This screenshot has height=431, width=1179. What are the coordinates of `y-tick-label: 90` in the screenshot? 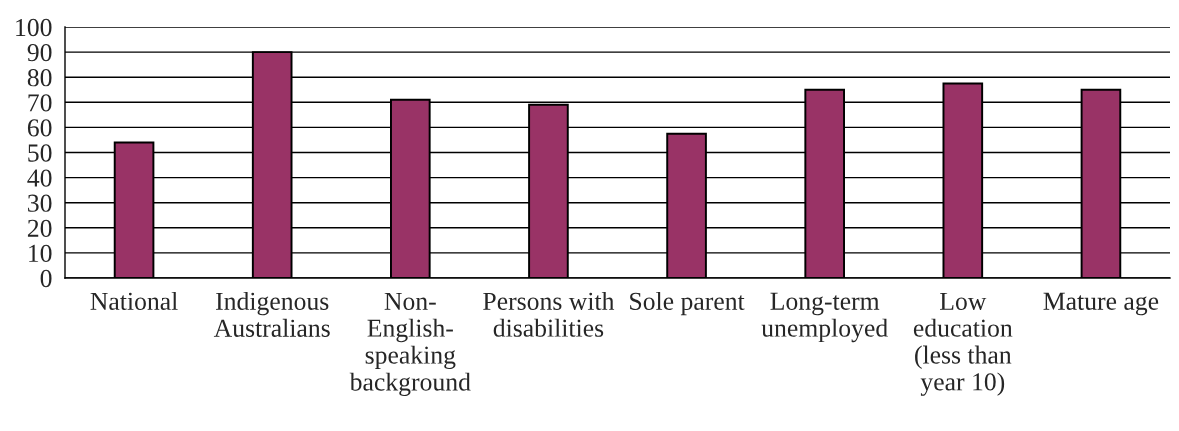 It's located at (39, 52).